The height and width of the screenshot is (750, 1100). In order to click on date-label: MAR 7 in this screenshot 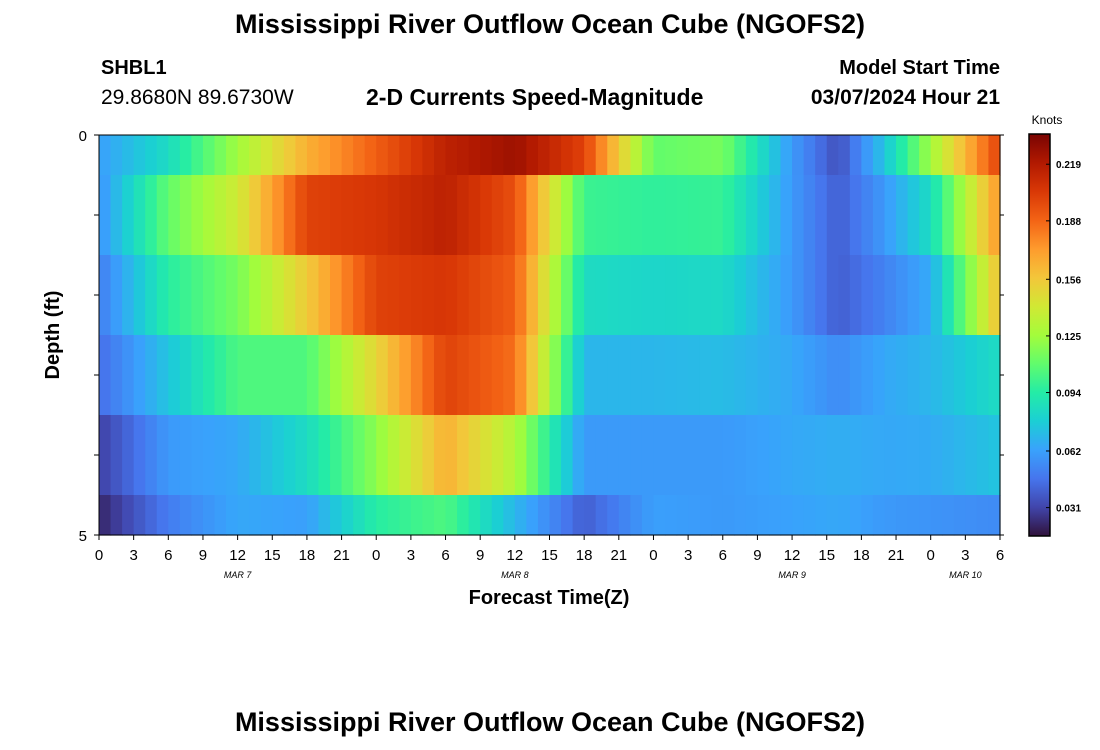, I will do `click(238, 575)`.